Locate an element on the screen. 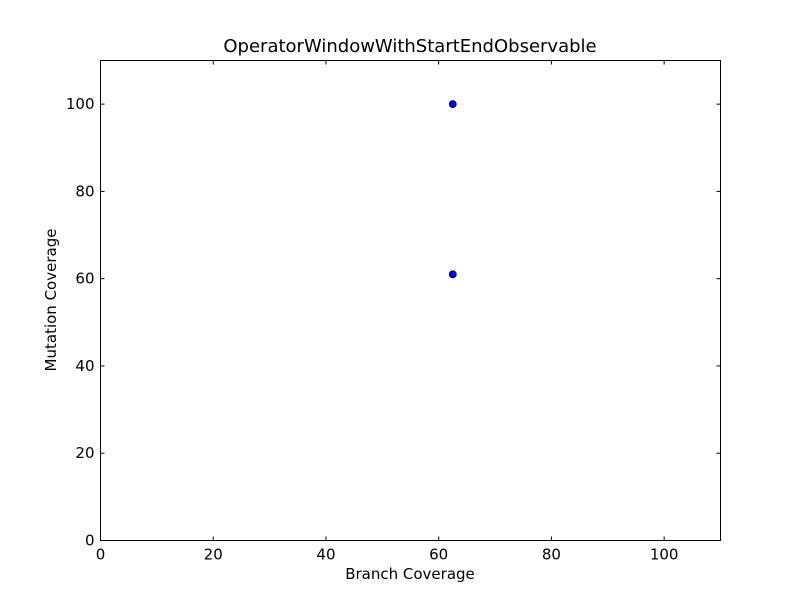 The width and height of the screenshot is (800, 600). y-tick-label: 80 is located at coordinates (84, 191).